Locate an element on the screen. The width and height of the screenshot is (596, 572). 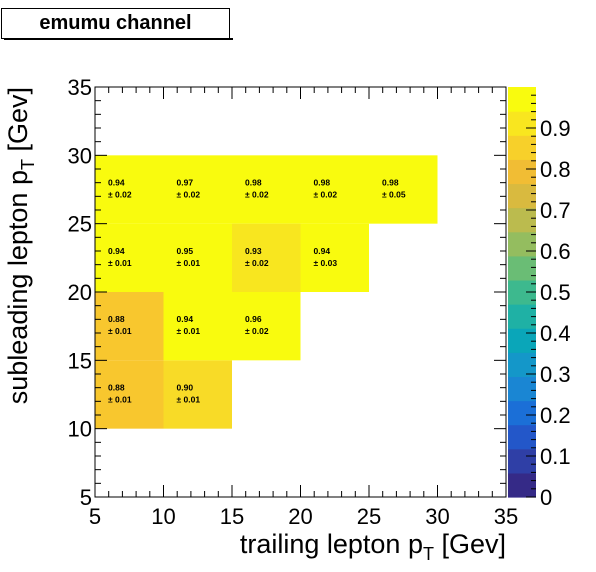
cell-value-label: 0.95 is located at coordinates (185, 251).